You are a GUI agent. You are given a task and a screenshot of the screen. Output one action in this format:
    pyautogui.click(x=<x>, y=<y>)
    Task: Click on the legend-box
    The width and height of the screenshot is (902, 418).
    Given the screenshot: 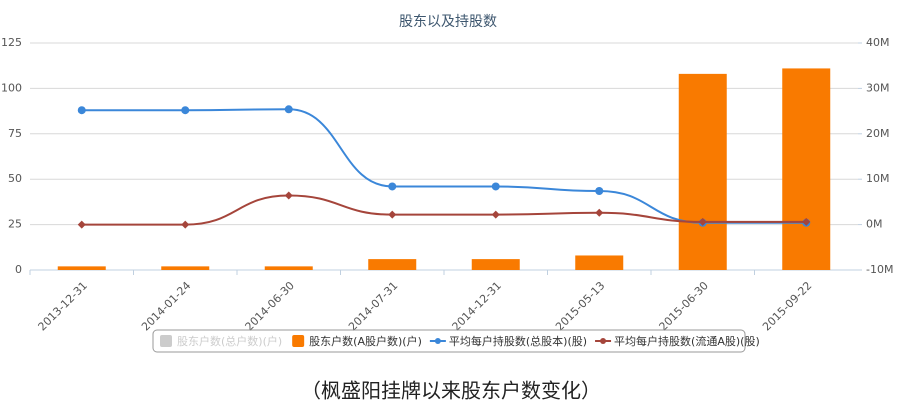 What is the action you would take?
    pyautogui.click(x=449, y=341)
    